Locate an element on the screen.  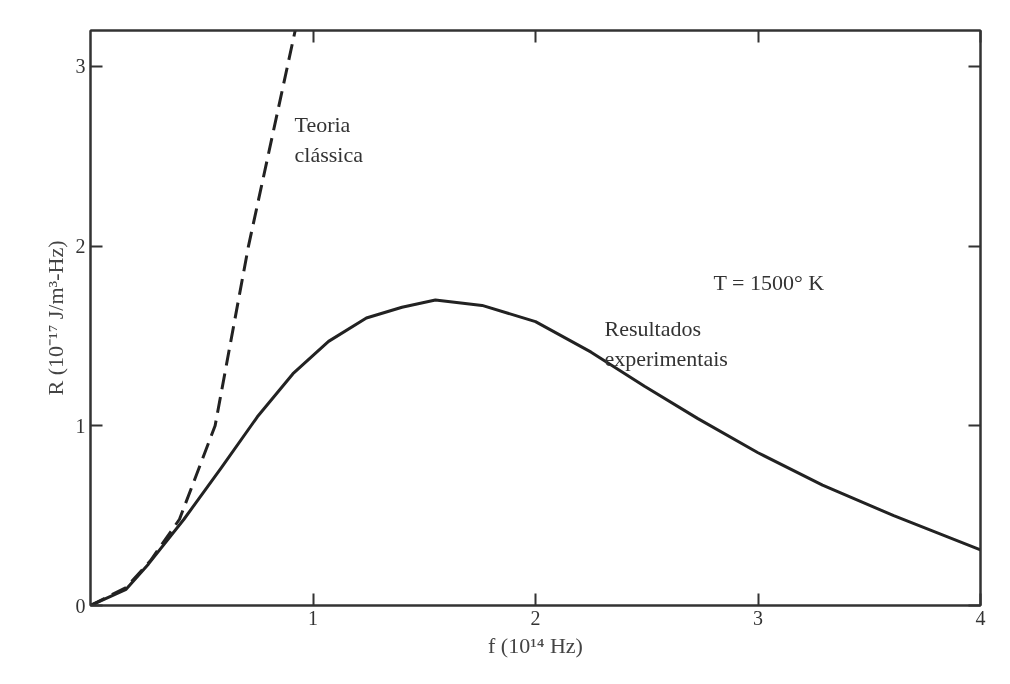
x-tick-label: 4 is located at coordinates (980, 617).